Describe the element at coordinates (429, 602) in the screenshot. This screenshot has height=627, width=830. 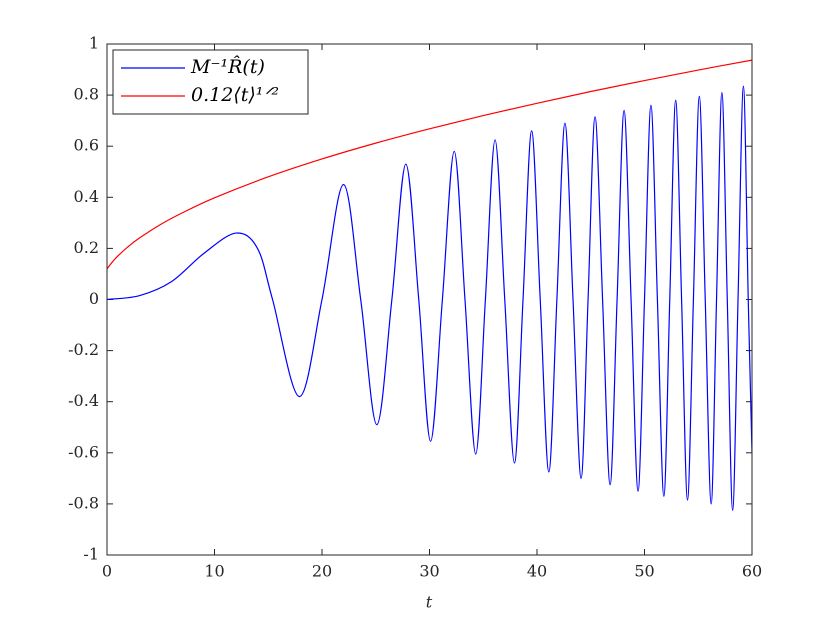
I see `x-axis-label: t` at that location.